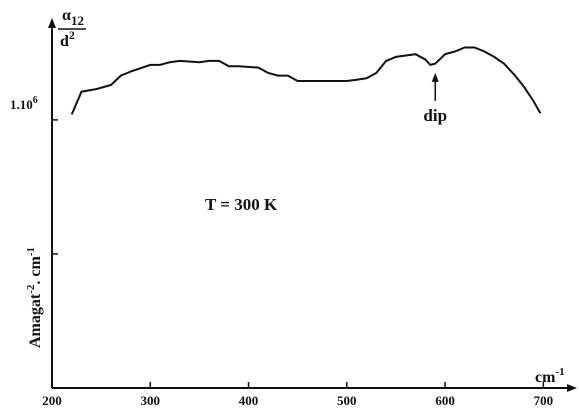  I want to click on ylabel-top-sub: 12, so click(77, 20).